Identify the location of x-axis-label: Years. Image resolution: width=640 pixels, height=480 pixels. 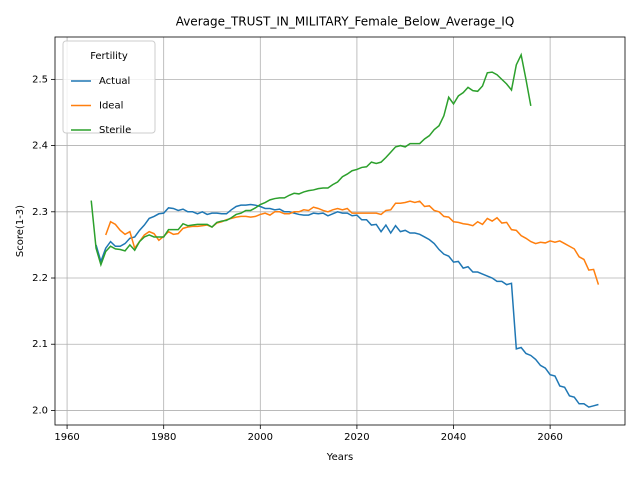
(339, 457).